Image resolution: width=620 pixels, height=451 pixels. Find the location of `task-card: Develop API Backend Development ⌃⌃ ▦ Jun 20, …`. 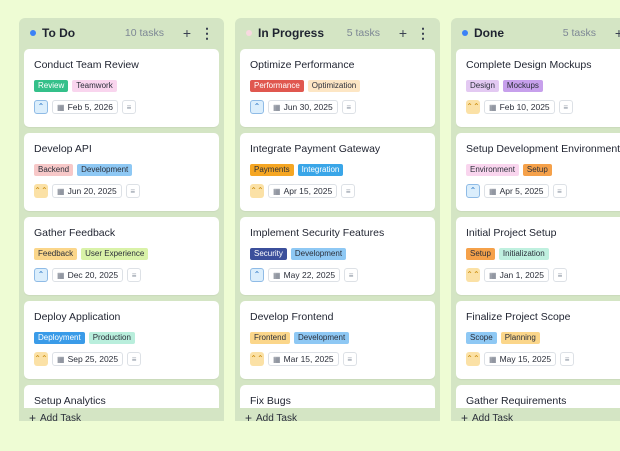

task-card: Develop API Backend Development ⌃⌃ ▦ Jun 20, … is located at coordinates (121, 172).